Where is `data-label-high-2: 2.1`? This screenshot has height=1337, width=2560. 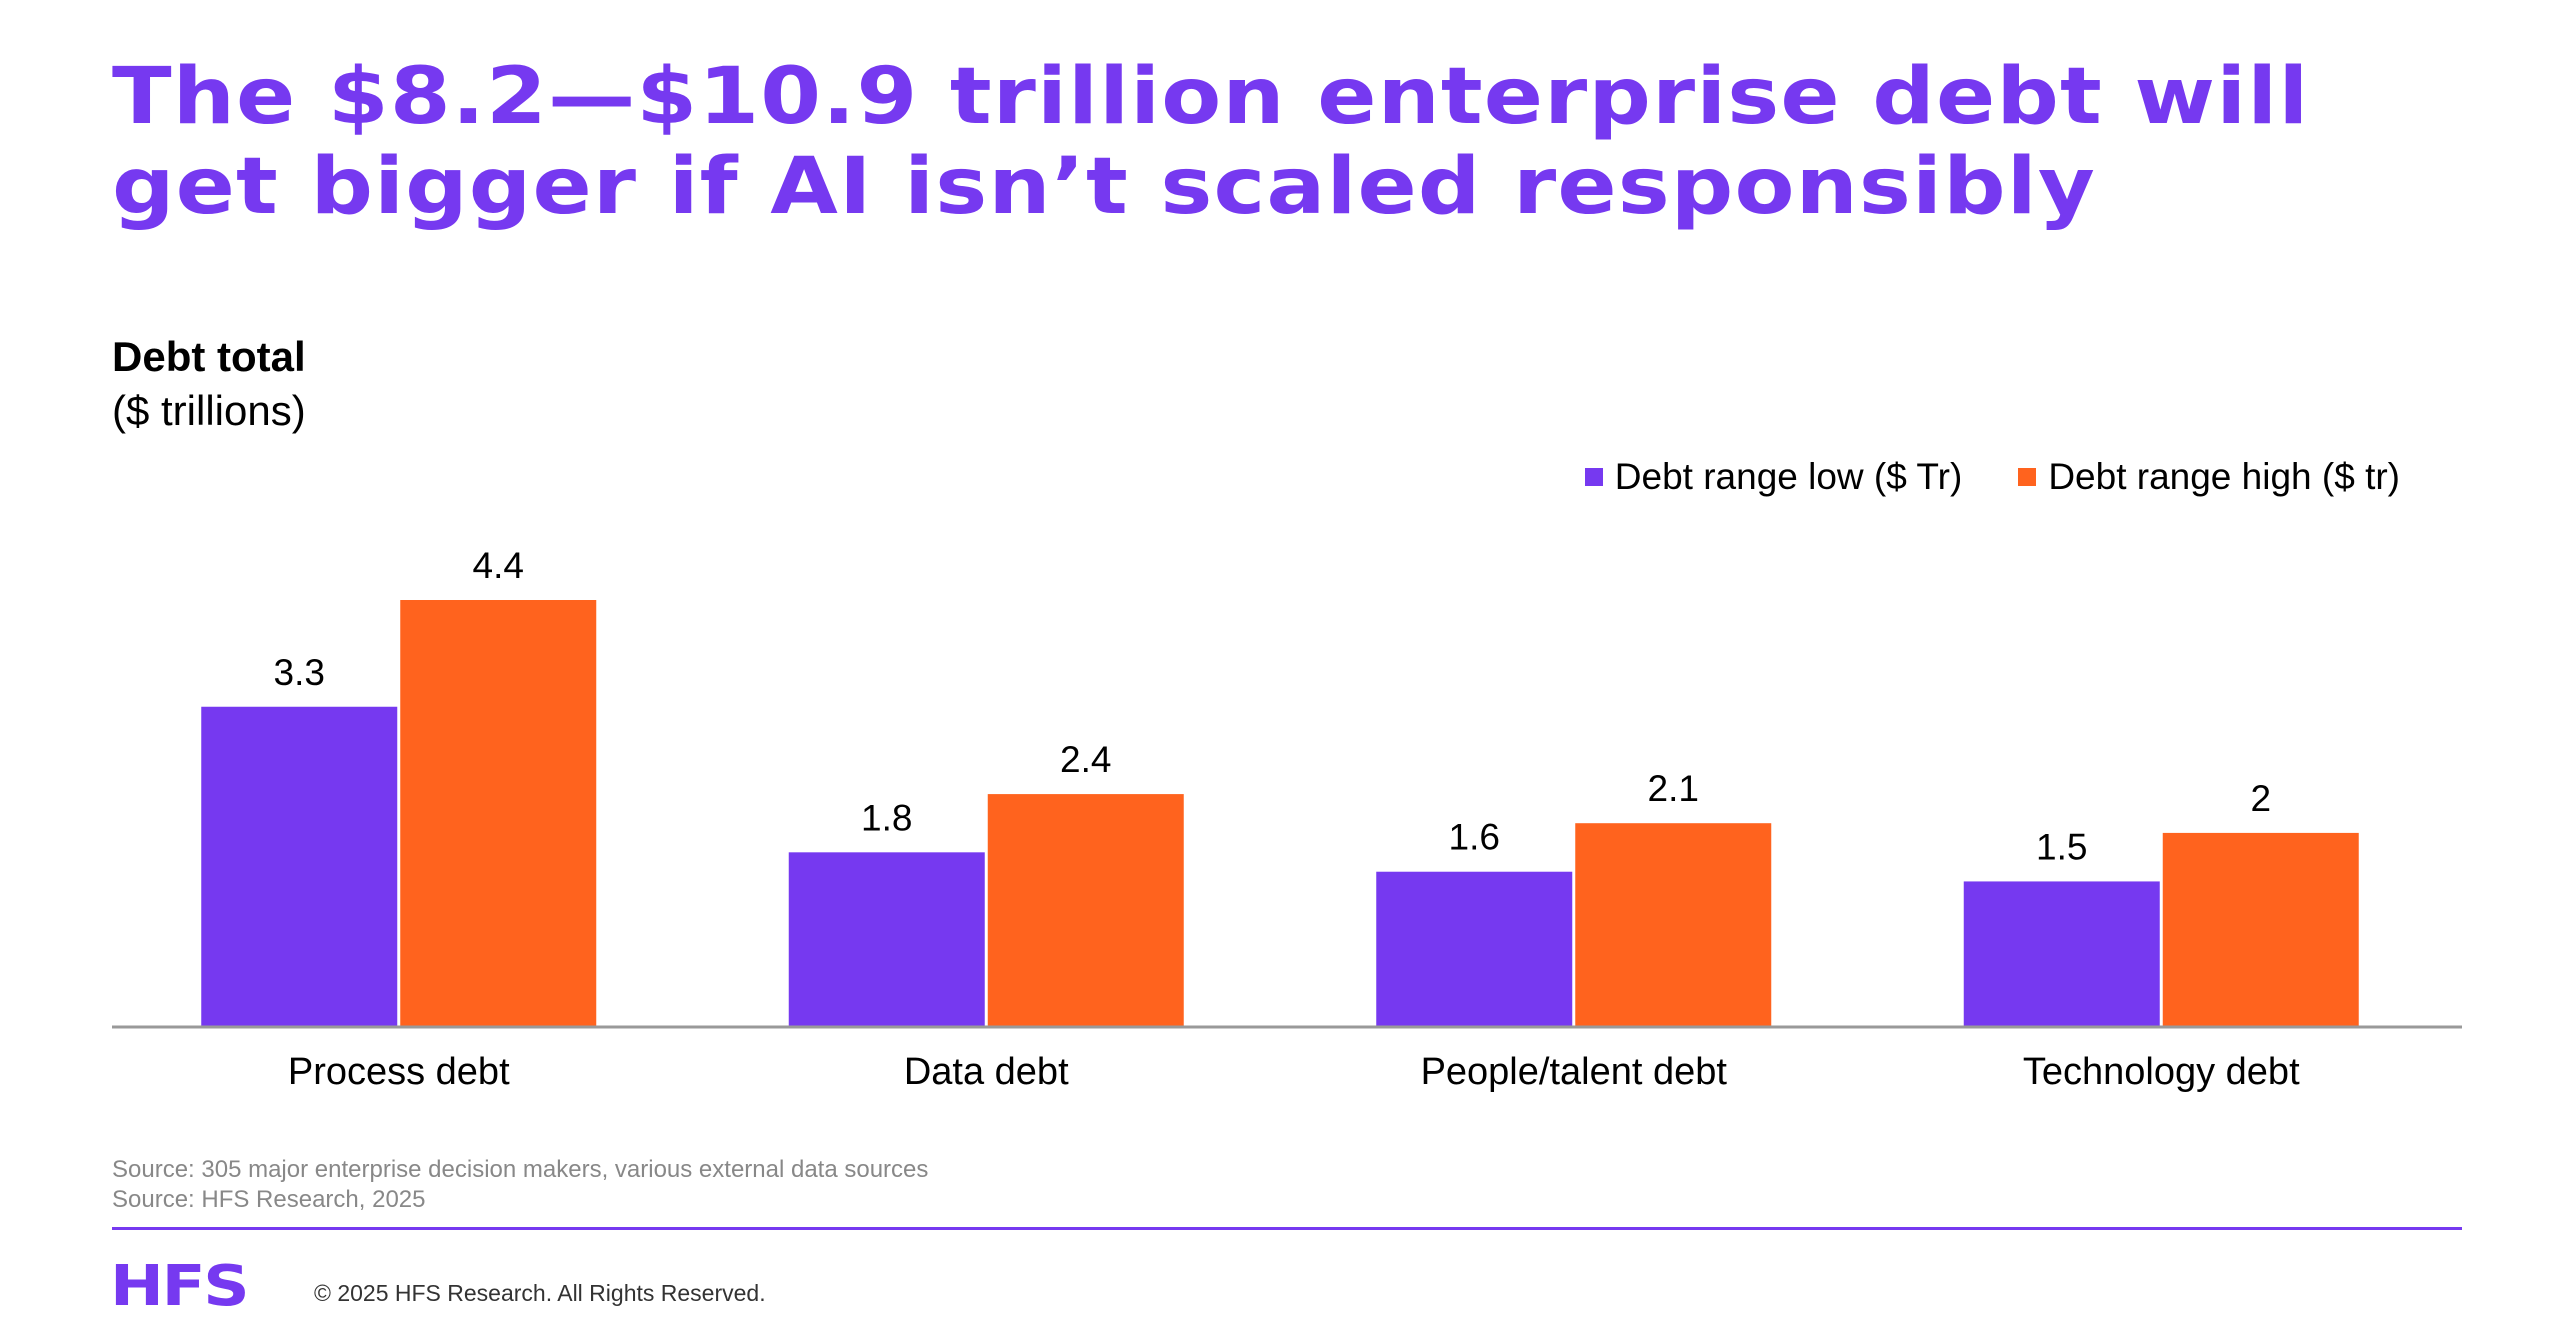
data-label-high-2: 2.1 is located at coordinates (1673, 788).